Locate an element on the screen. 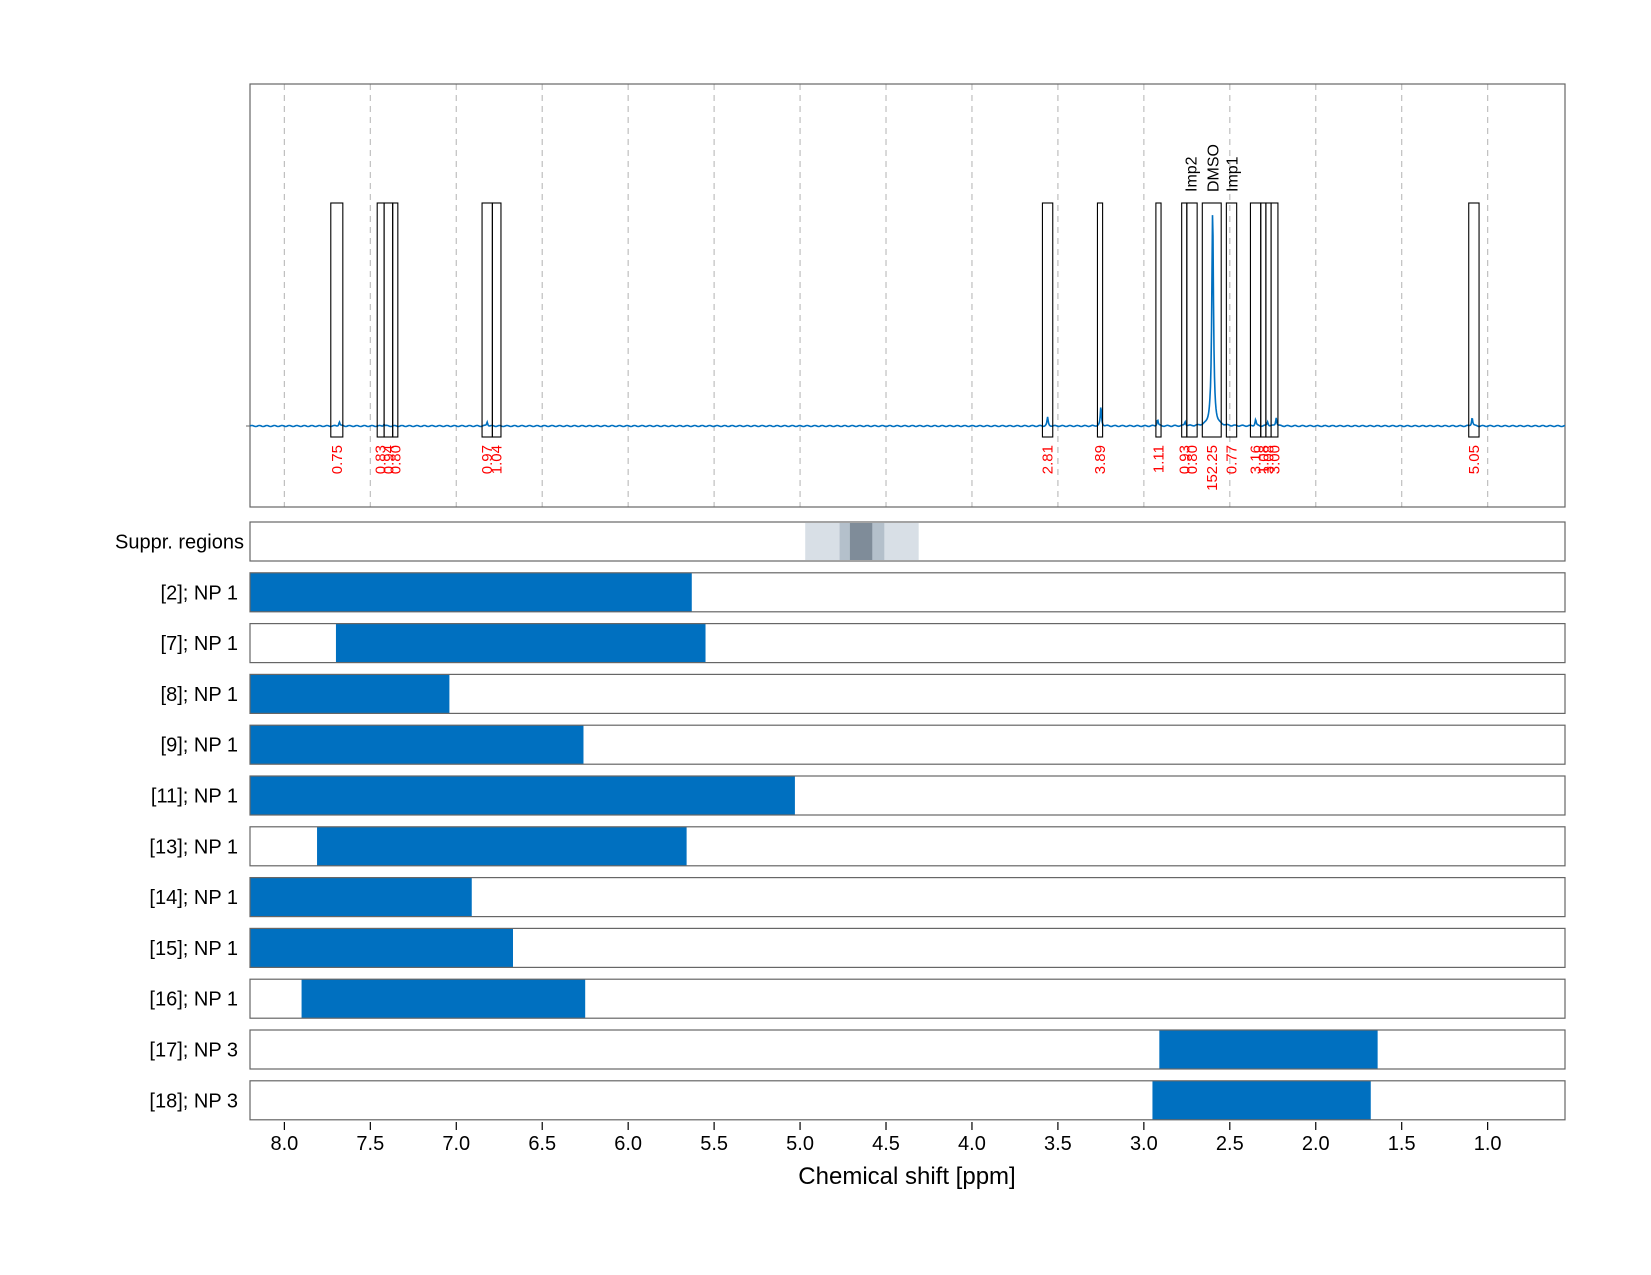 The image size is (1651, 1275). suppression-band is located at coordinates (861, 541).